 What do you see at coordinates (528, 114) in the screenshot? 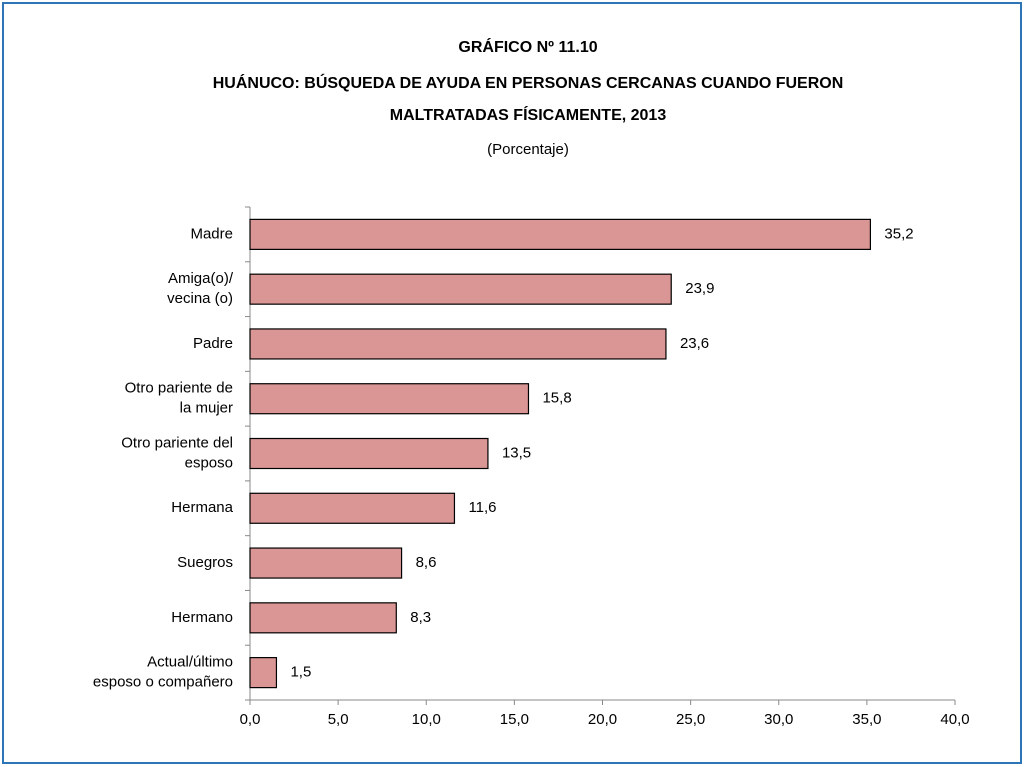
I see `chart-title: MALTRATADAS FÍSICAMENTE, 2013` at bounding box center [528, 114].